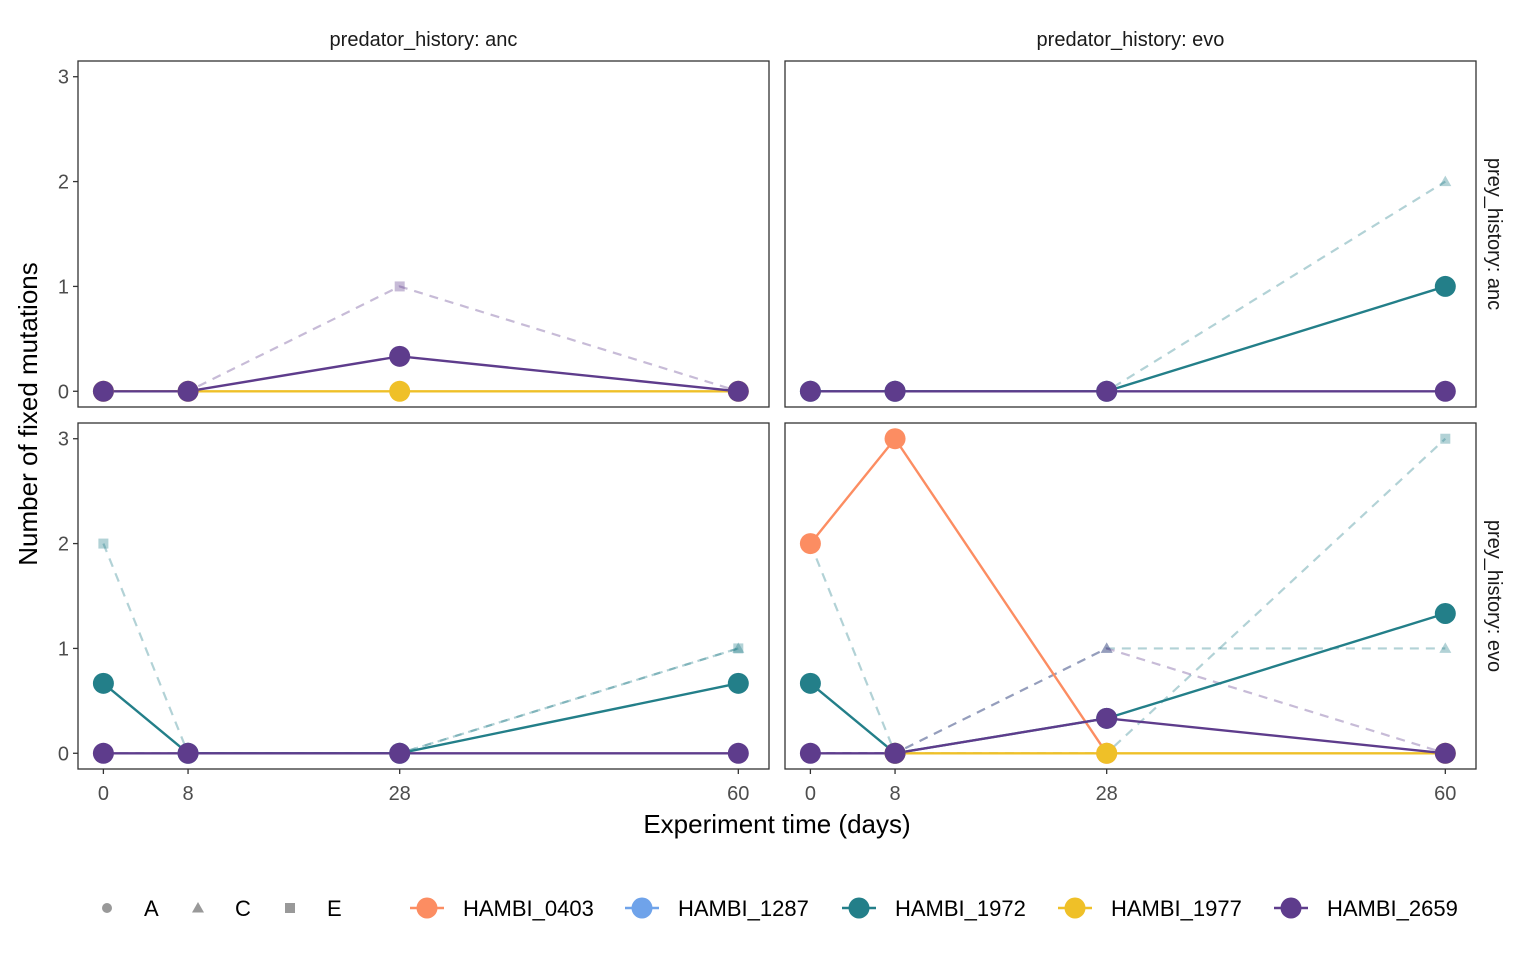  Describe the element at coordinates (107, 908) in the screenshot. I see `legend-shape-A` at that location.